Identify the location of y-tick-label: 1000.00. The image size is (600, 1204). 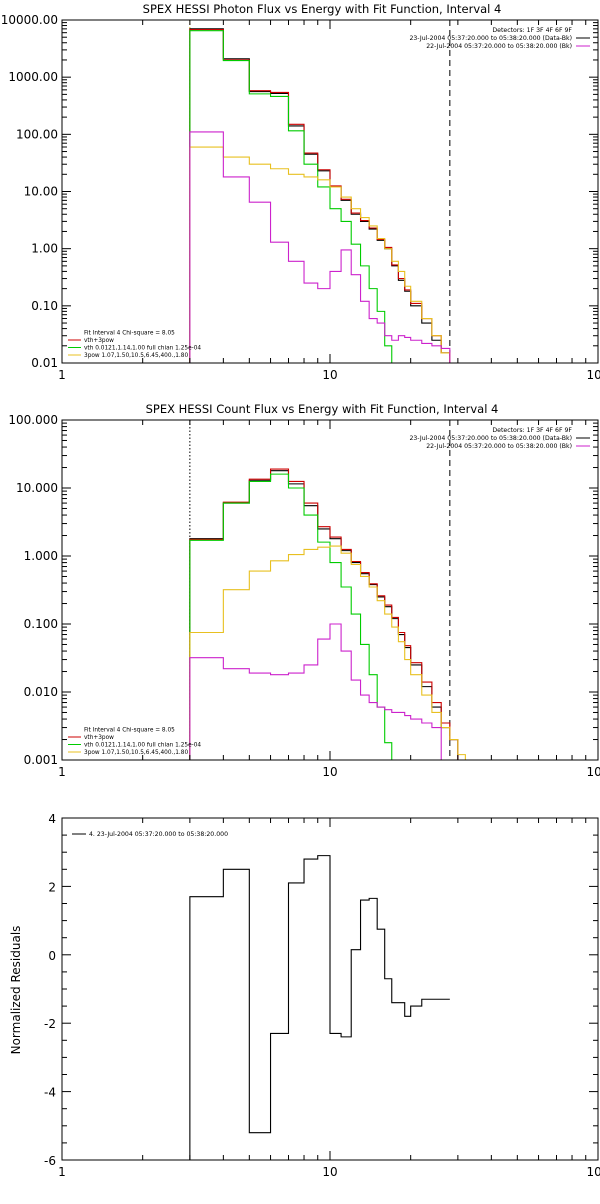
(33, 77).